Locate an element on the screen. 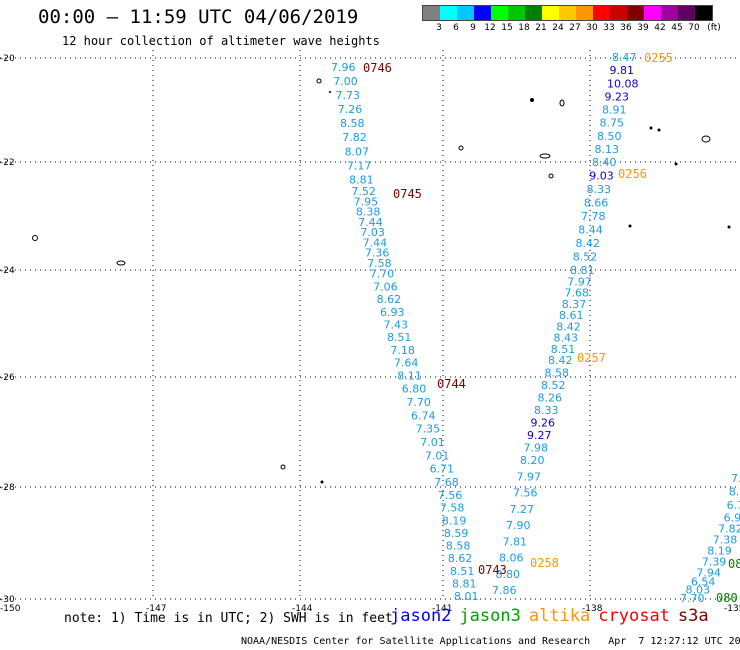  lat-label: -26 is located at coordinates (7, 378).